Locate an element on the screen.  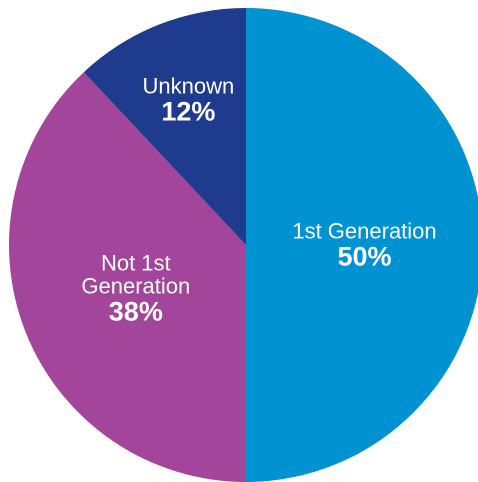
value-label: 38% is located at coordinates (135, 311).